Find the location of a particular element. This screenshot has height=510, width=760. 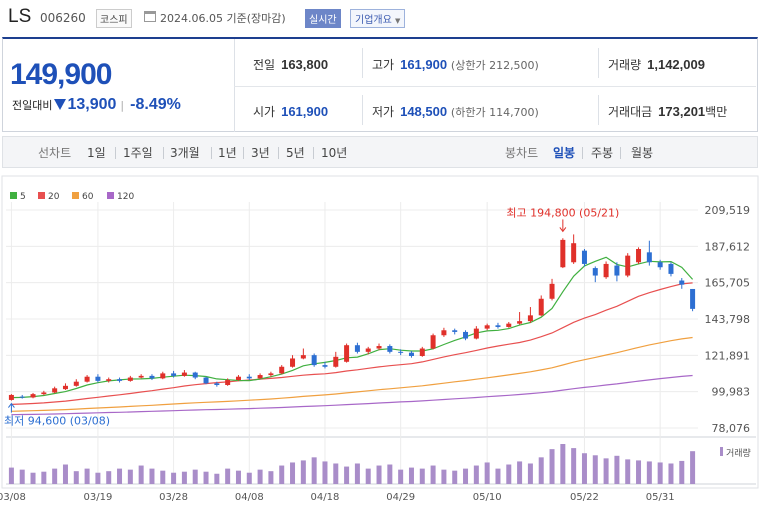

ma120-line is located at coordinates (352, 395).